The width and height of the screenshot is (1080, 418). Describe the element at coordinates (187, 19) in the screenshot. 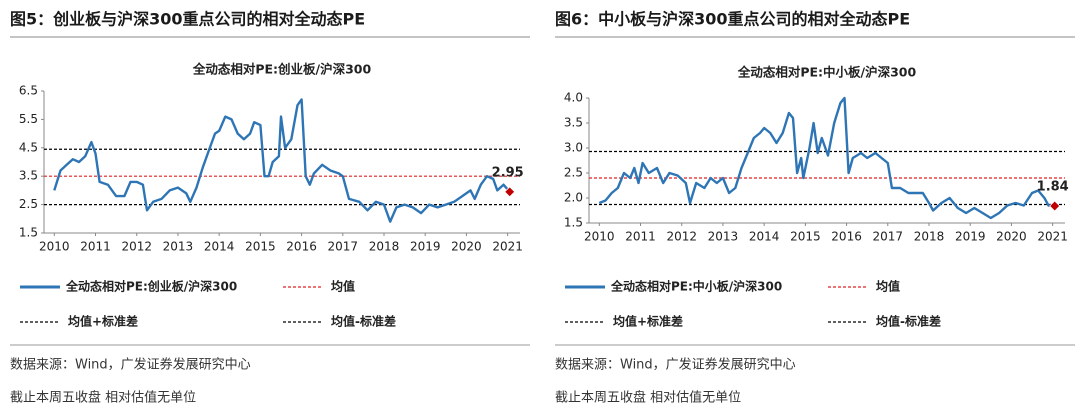

I see `heading: 图5：创业板与沪深300重点公司的相对全动态PE` at that location.